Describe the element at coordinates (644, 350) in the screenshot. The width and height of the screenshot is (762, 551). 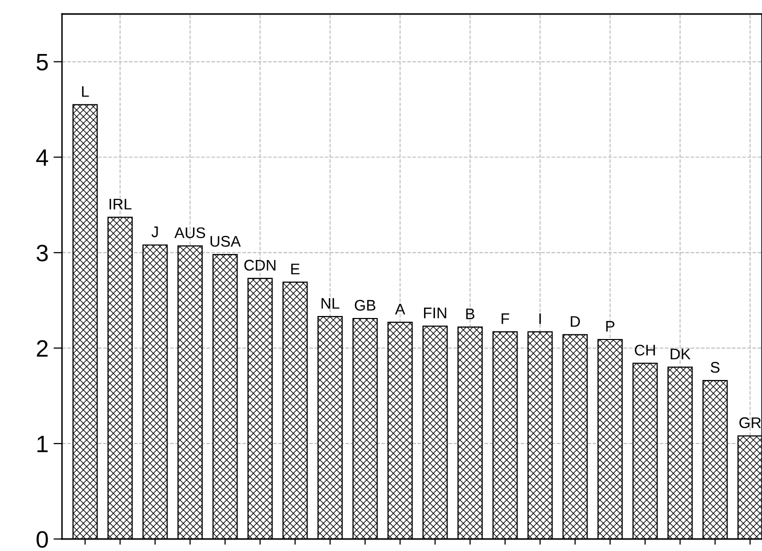
I see `x-tick-label: CH` at that location.